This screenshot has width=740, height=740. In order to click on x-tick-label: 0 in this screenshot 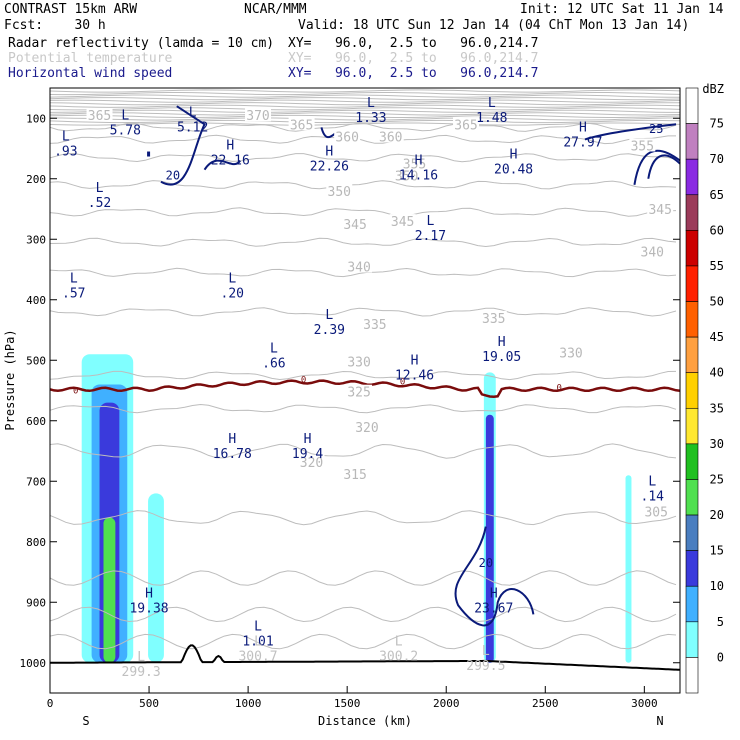, I will do `click(50, 703)`.